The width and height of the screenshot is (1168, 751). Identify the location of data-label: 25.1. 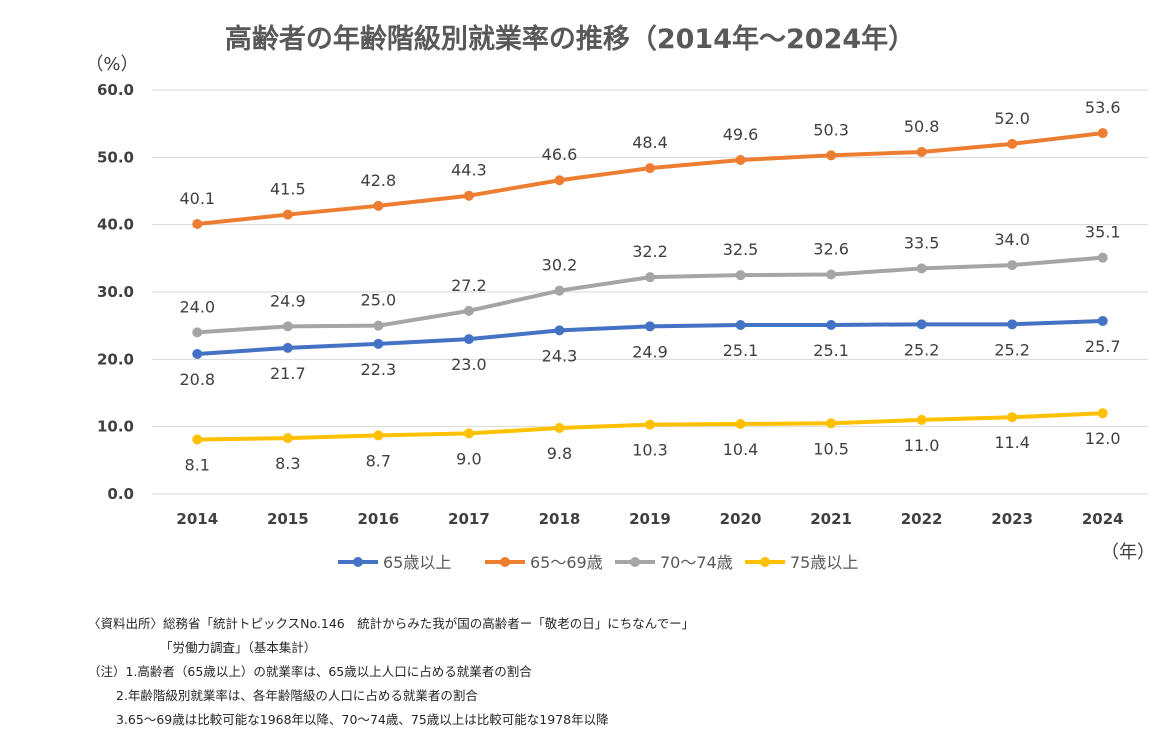
(831, 350).